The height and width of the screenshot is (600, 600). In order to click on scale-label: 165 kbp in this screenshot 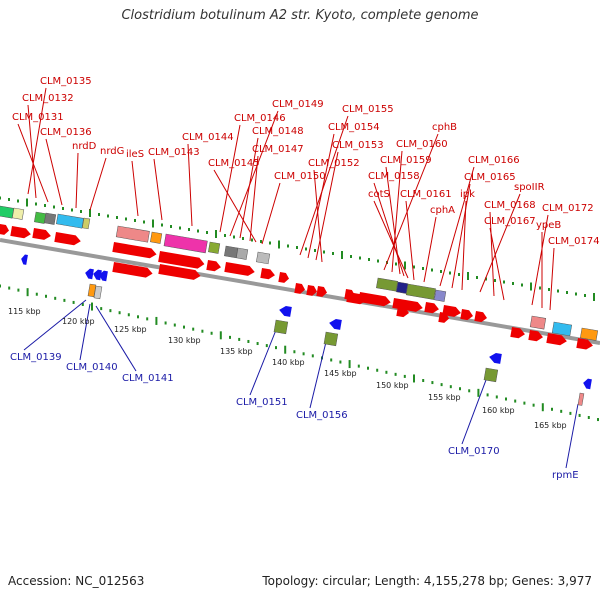, I will do `click(550, 425)`.